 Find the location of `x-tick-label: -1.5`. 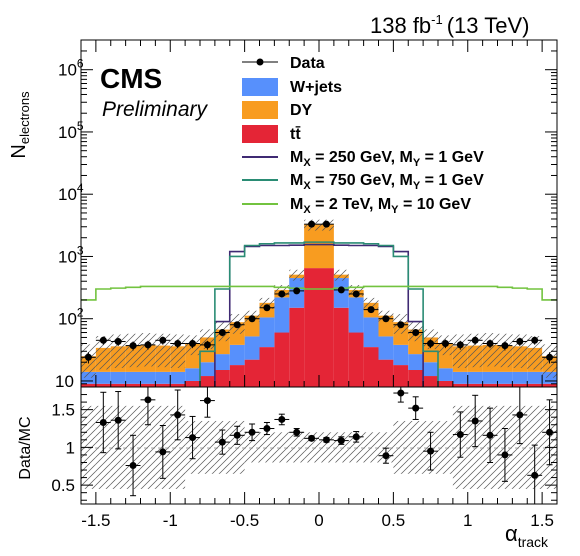

x-tick-label: -1.5 is located at coordinates (95, 520).